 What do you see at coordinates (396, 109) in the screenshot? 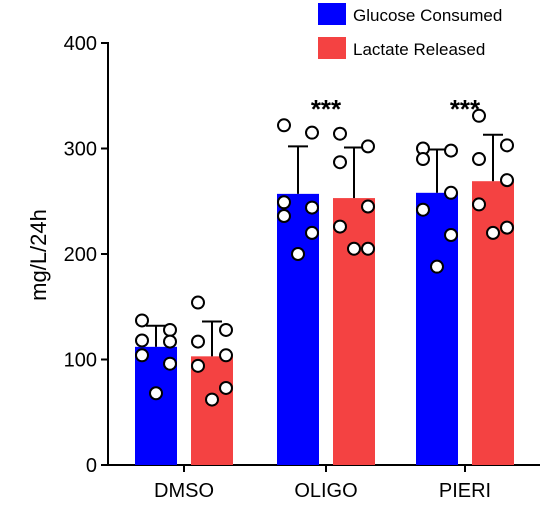
I see `significance-annotations: *** ***` at bounding box center [396, 109].